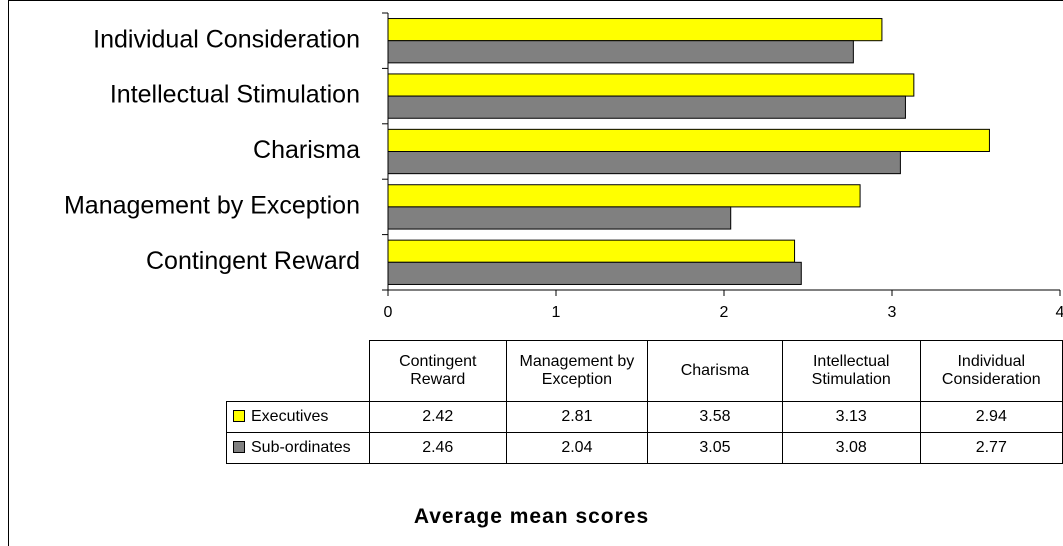 The height and width of the screenshot is (546, 1063). Describe the element at coordinates (576, 447) in the screenshot. I see `table-cell: 2.04` at that location.